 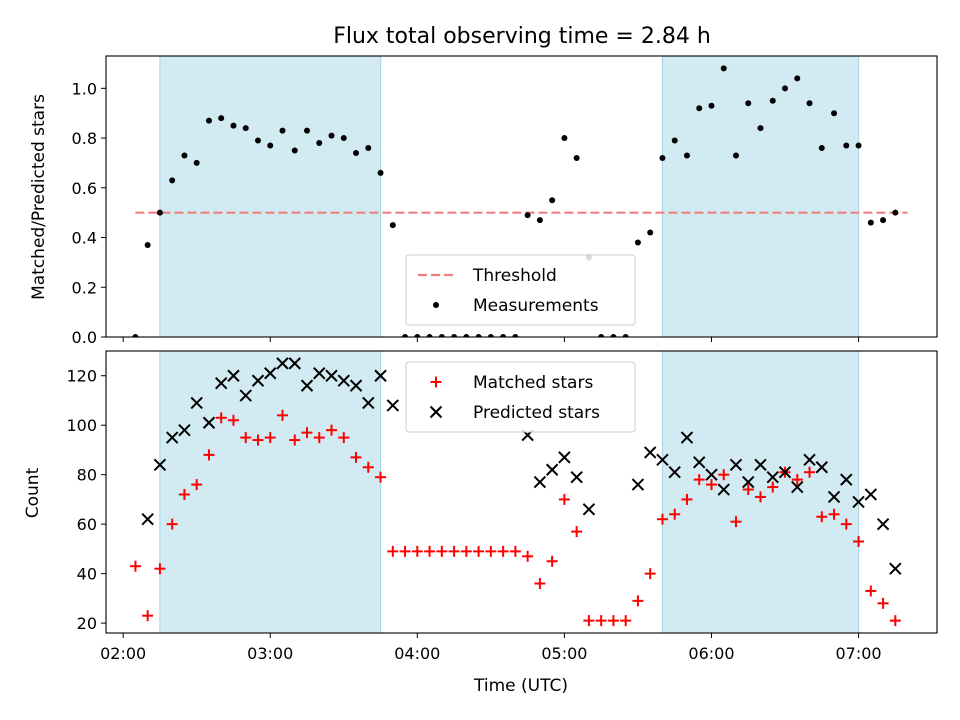 What do you see at coordinates (536, 413) in the screenshot?
I see `legend-label: Predicted stars` at bounding box center [536, 413].